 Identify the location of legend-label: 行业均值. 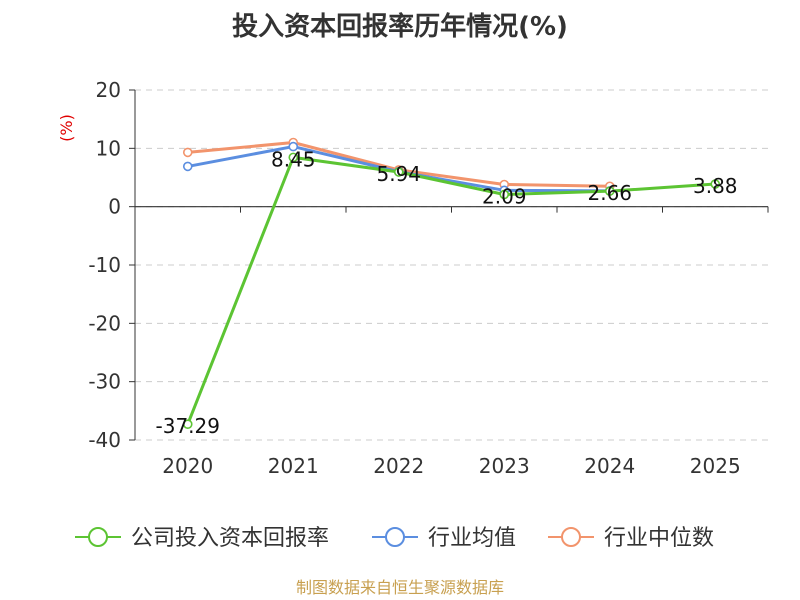
(472, 538).